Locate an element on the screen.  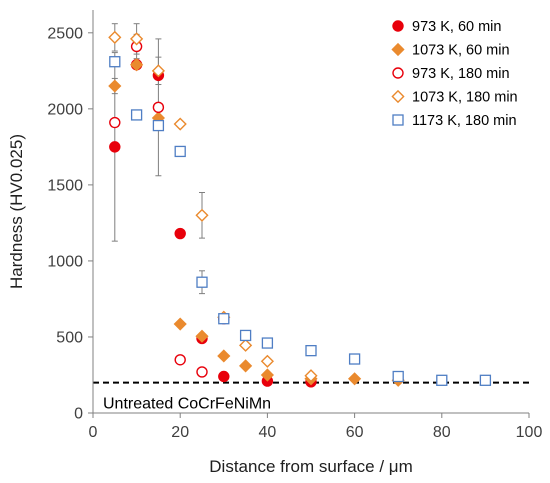
x-tick-label: 60 is located at coordinates (355, 432).